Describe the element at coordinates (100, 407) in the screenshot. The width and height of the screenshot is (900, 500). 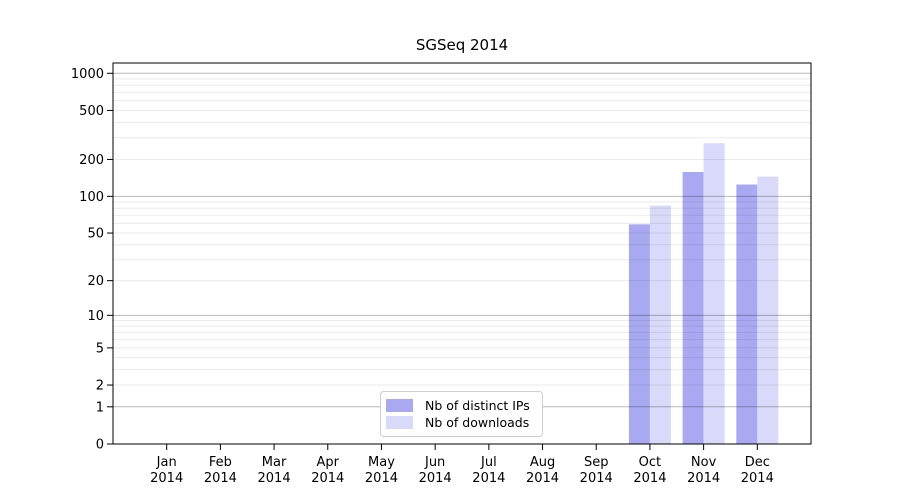
I see `y-tick-label: 1` at that location.